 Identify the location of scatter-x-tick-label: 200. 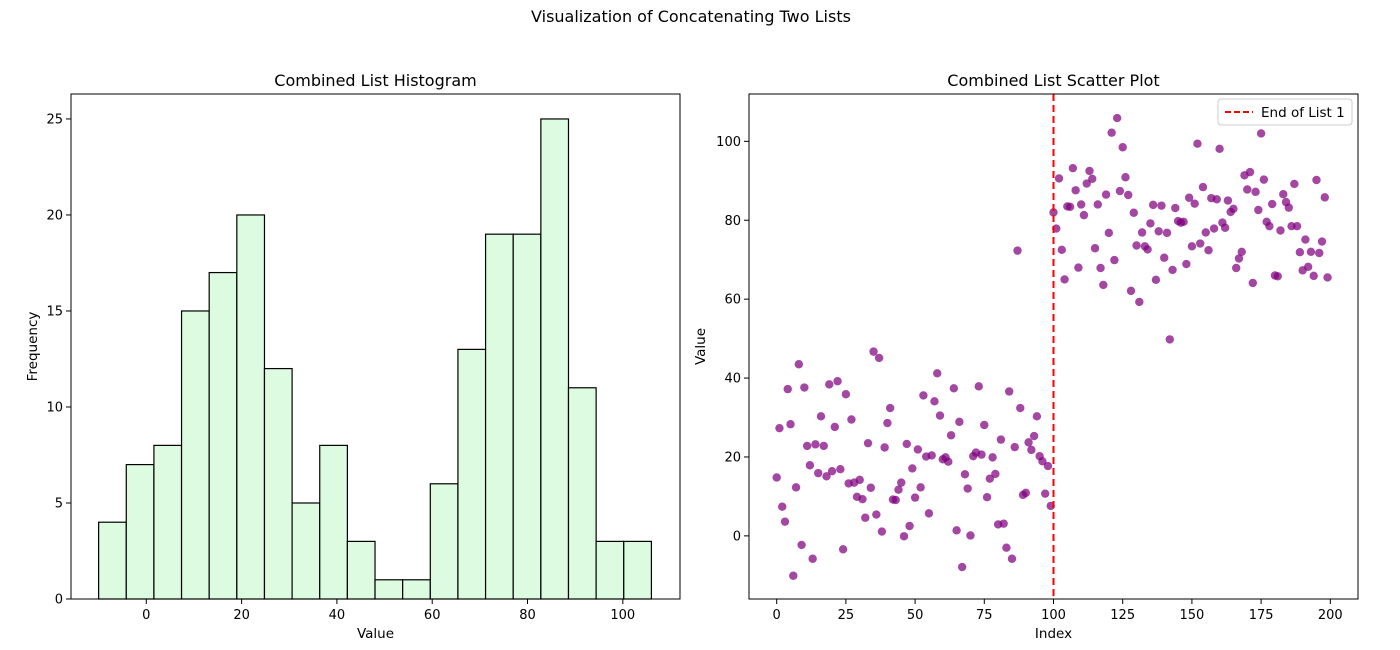
(1330, 615).